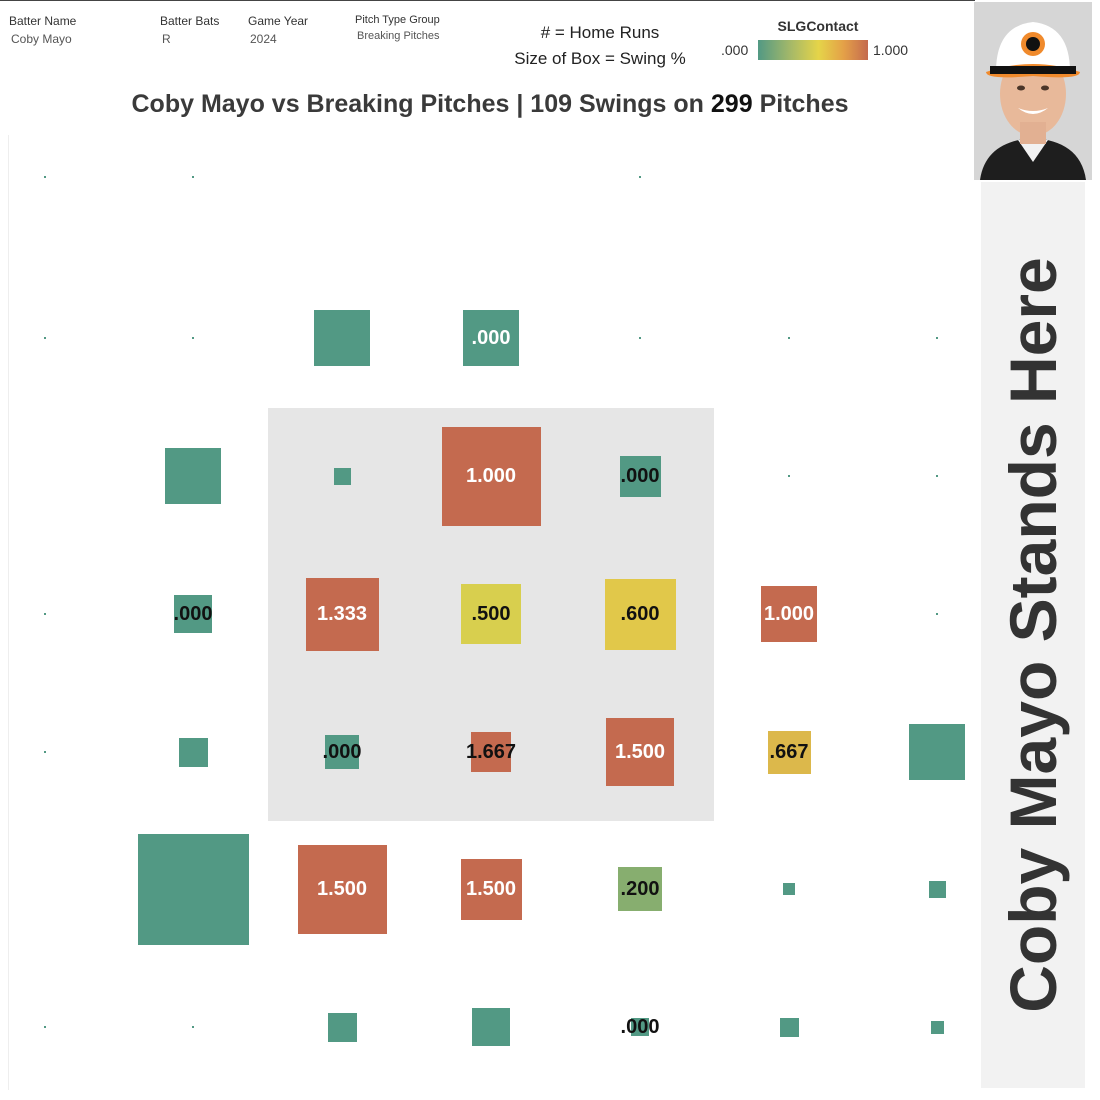  Describe the element at coordinates (891, 50) in the screenshot. I see `color-scale-max: 1.000` at that location.